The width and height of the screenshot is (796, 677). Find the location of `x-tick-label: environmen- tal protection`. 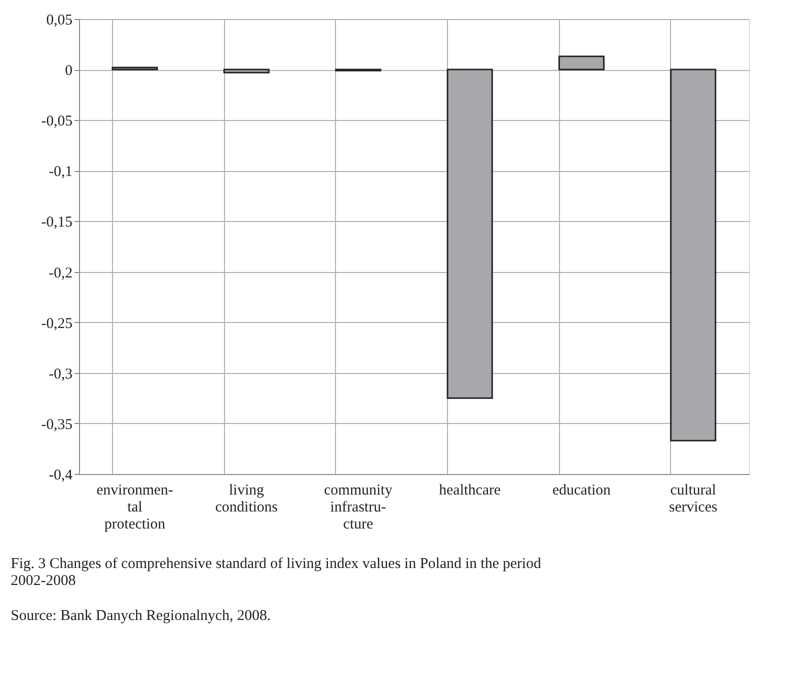

x-tick-label: environmen- tal protection is located at coordinates (135, 507).